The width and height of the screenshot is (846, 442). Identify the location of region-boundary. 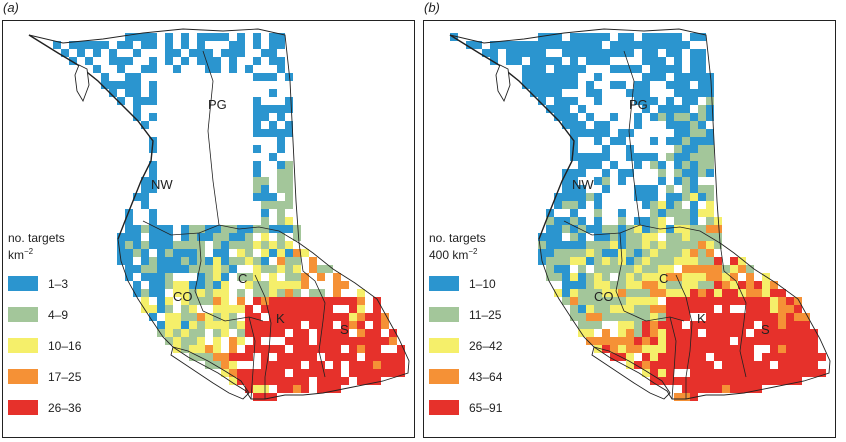
(670, 234).